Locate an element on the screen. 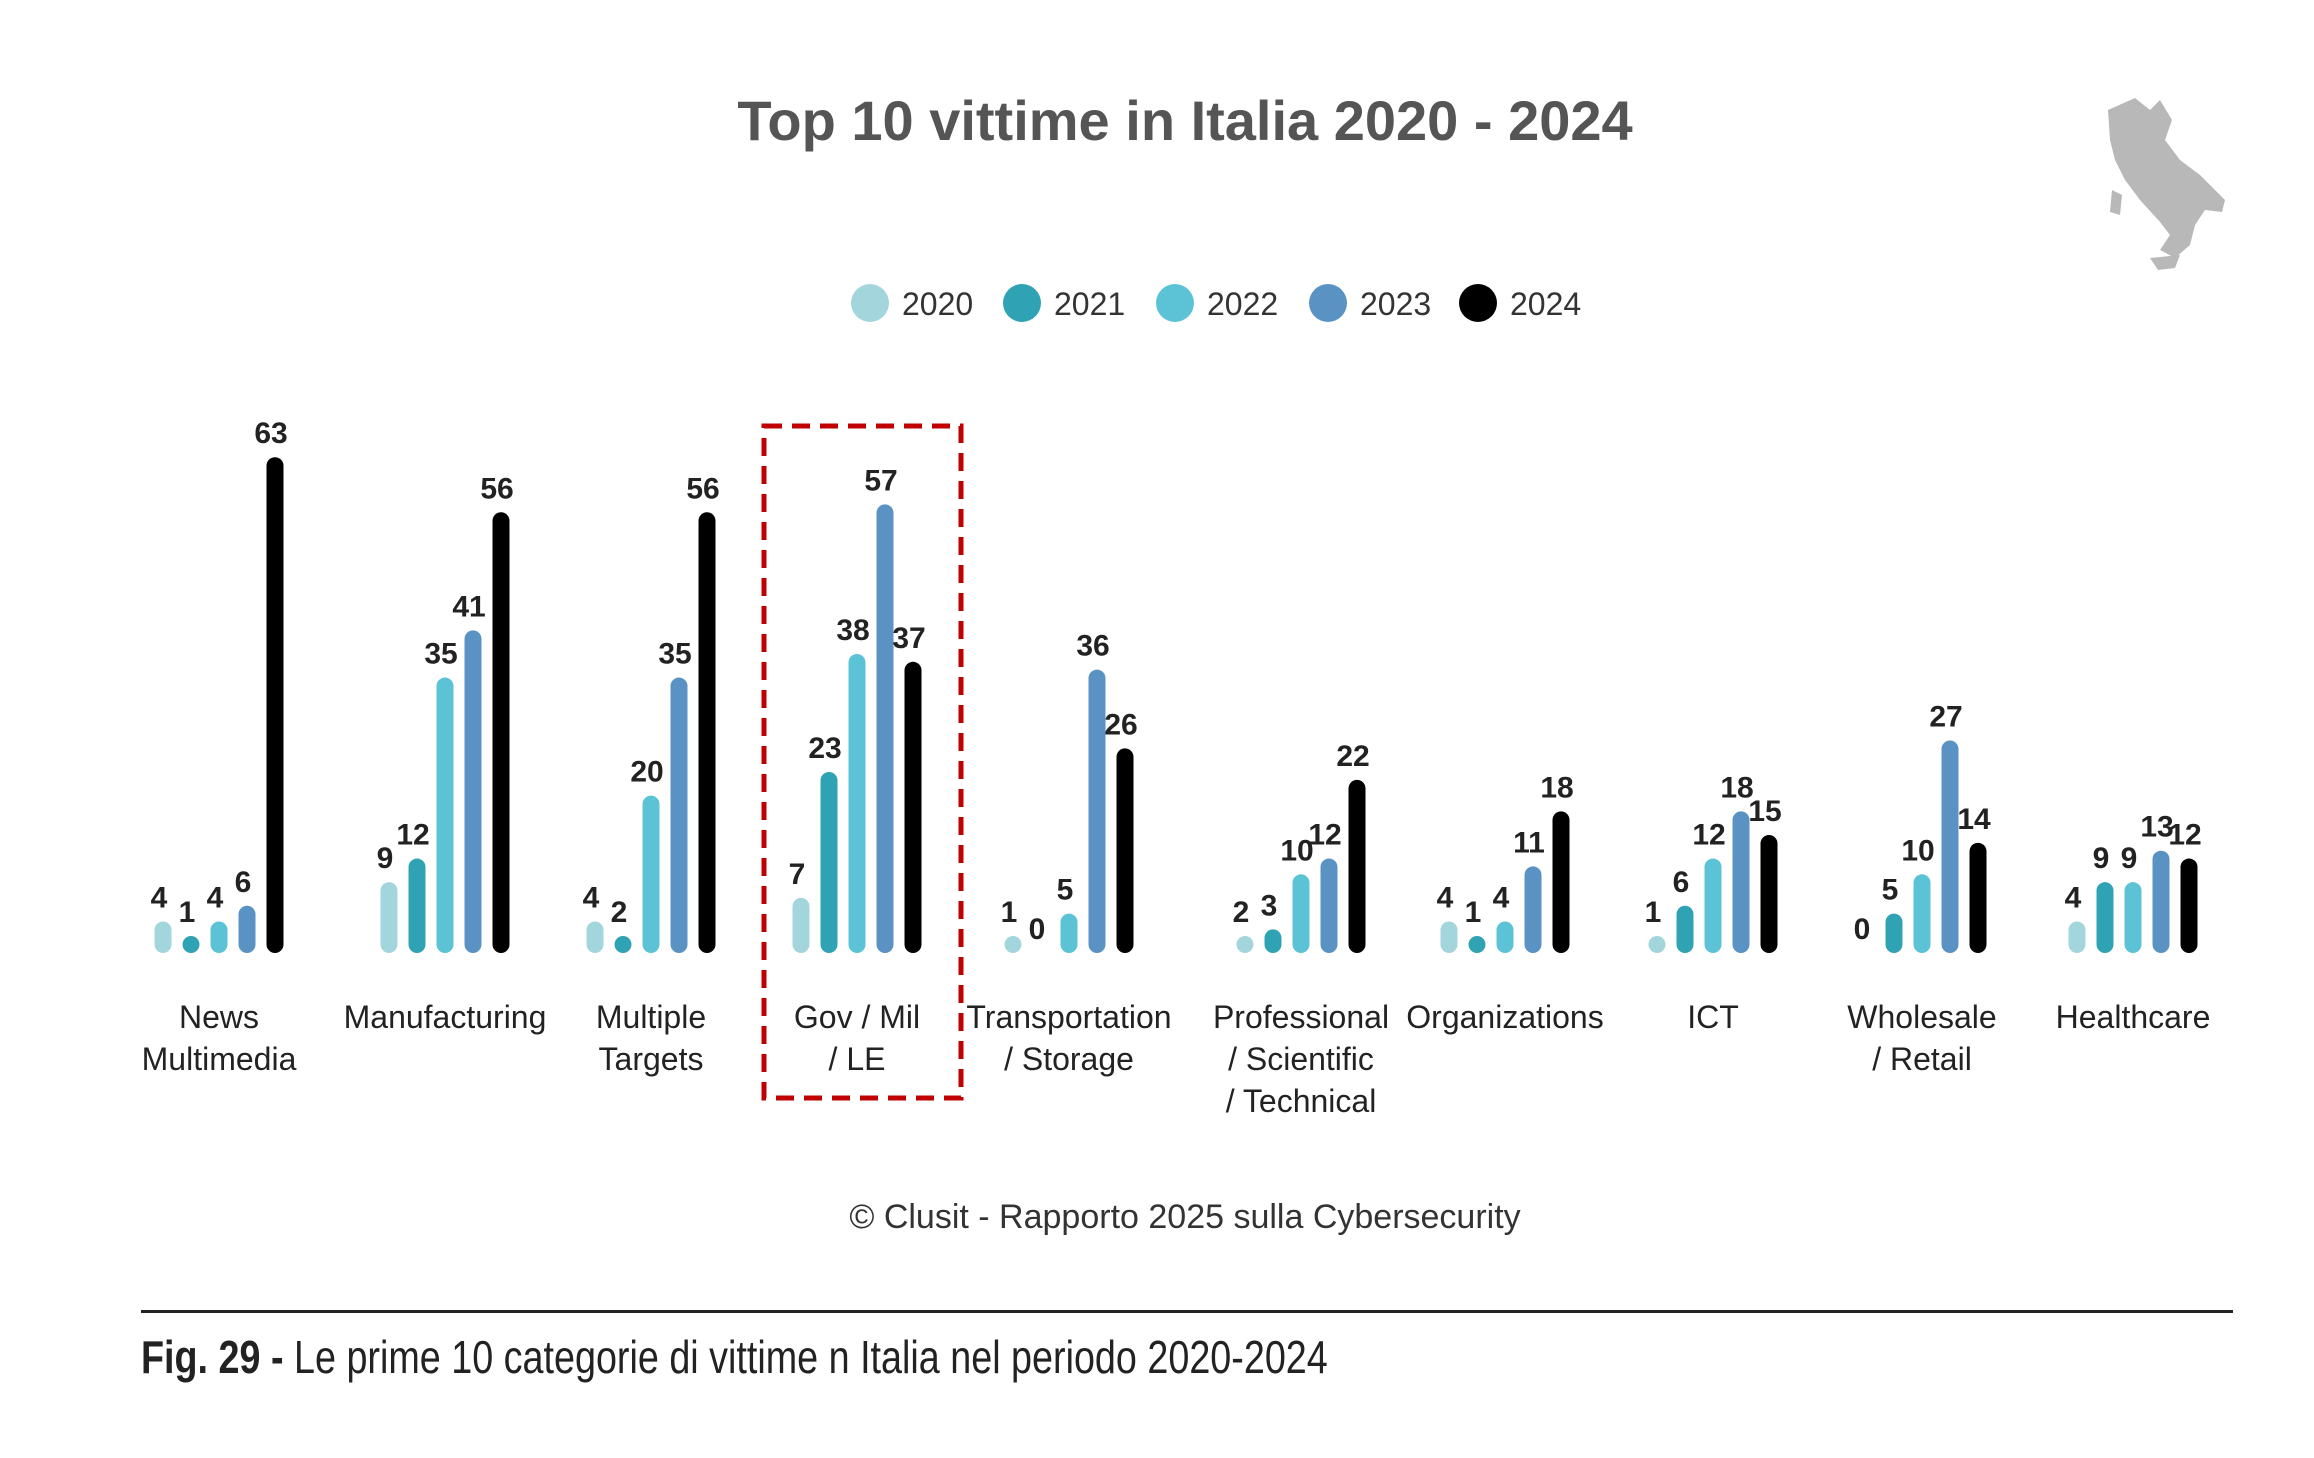 This screenshot has height=1458, width=2314. legend-label-2024: 2024 is located at coordinates (1545, 304).